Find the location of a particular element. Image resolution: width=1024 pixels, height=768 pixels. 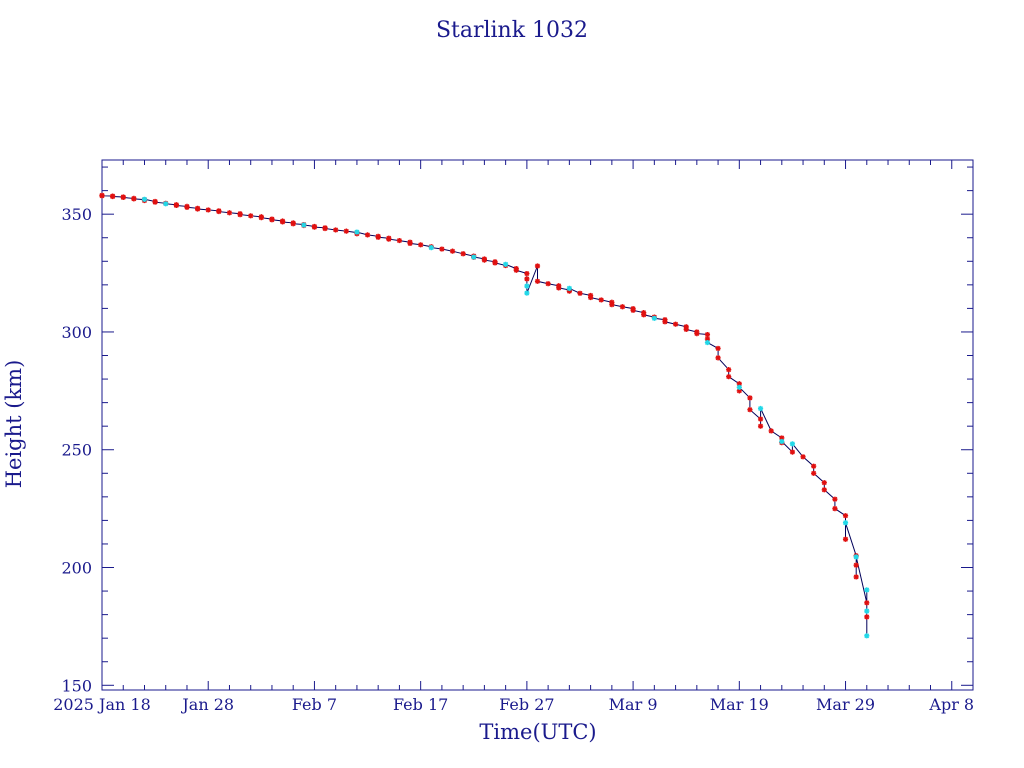

y-tick-labels: 150 200 250 300 350 is located at coordinates (76, 450).